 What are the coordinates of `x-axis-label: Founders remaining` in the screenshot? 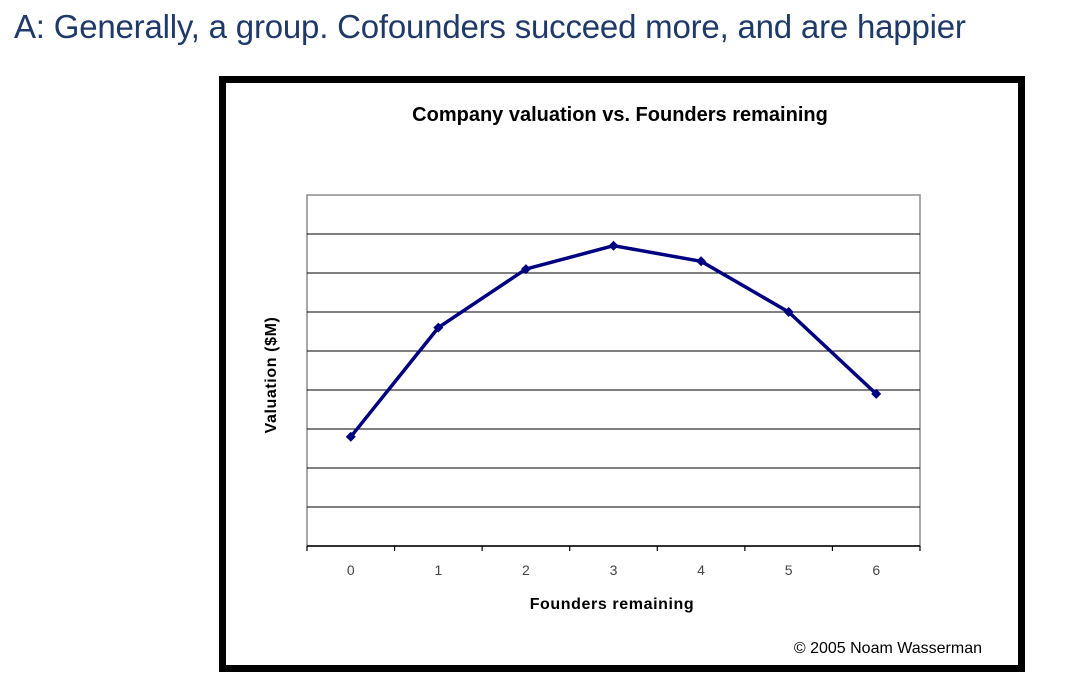 It's located at (612, 604).